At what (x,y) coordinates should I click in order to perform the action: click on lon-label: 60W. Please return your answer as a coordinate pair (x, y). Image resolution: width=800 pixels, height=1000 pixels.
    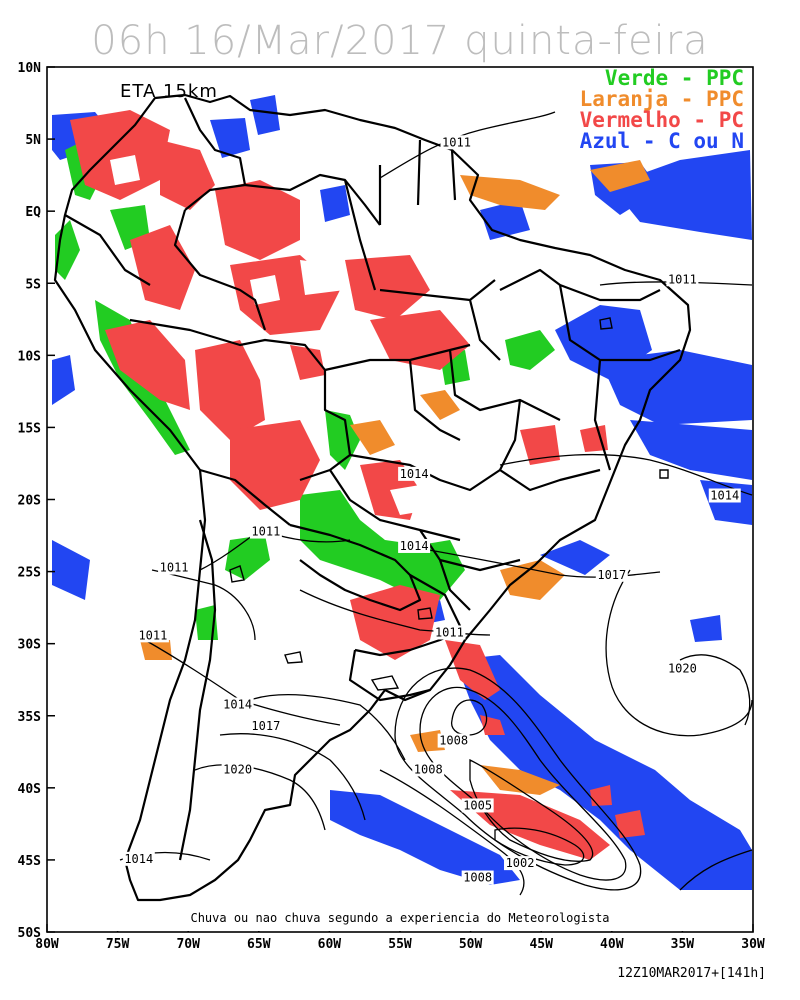
    Looking at the image, I should click on (330, 944).